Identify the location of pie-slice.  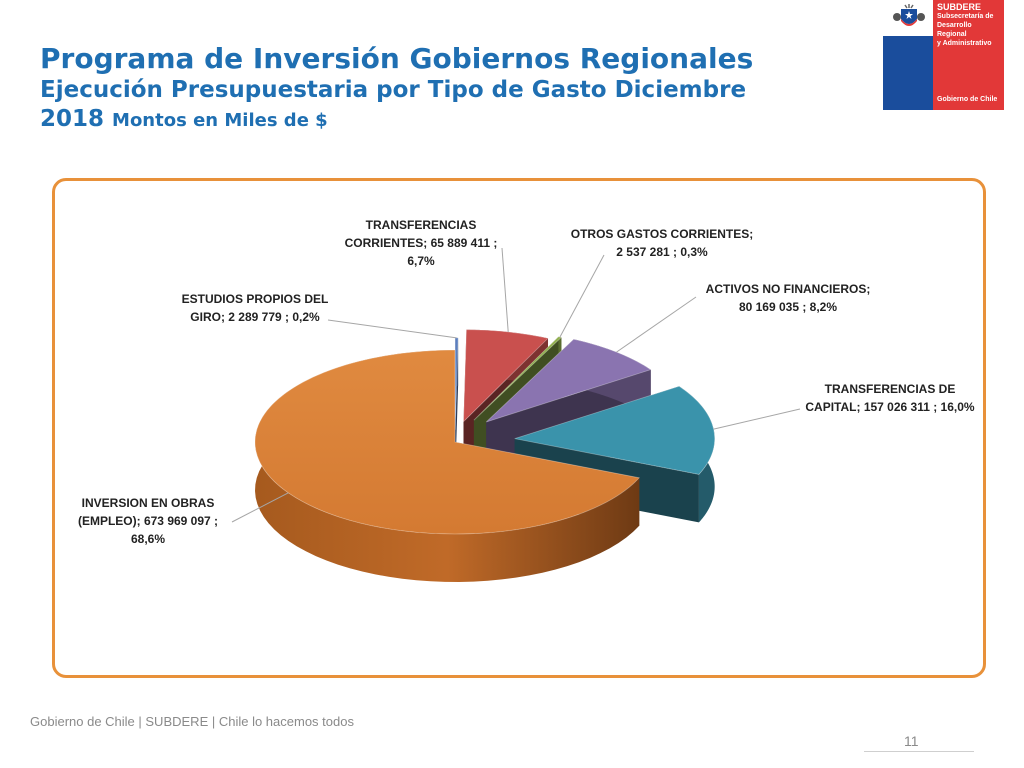
(447, 465).